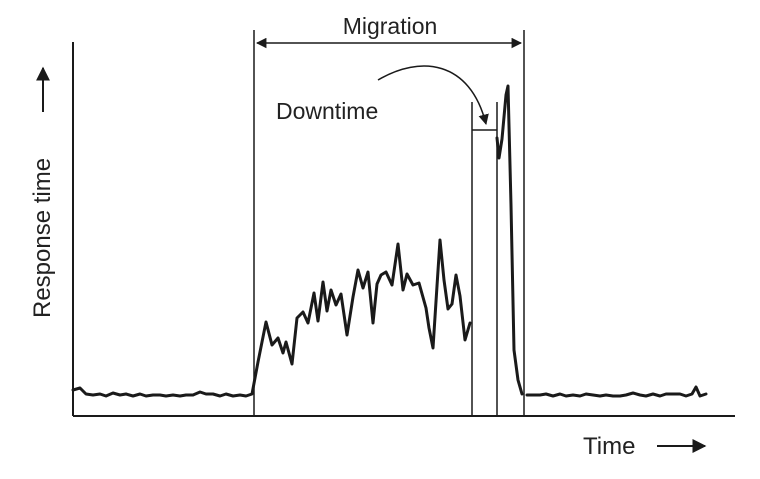  What do you see at coordinates (609, 446) in the screenshot?
I see `x-axis-label: Time` at bounding box center [609, 446].